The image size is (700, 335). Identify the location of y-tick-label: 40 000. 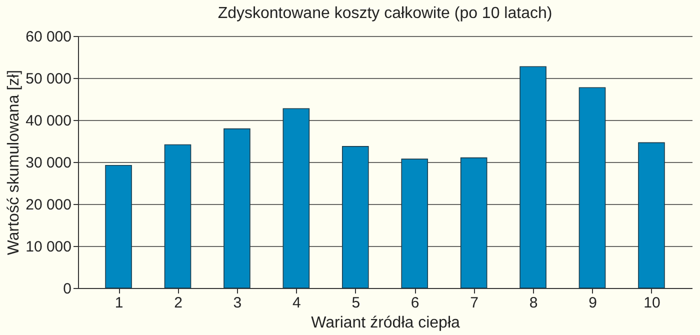
(49, 121).